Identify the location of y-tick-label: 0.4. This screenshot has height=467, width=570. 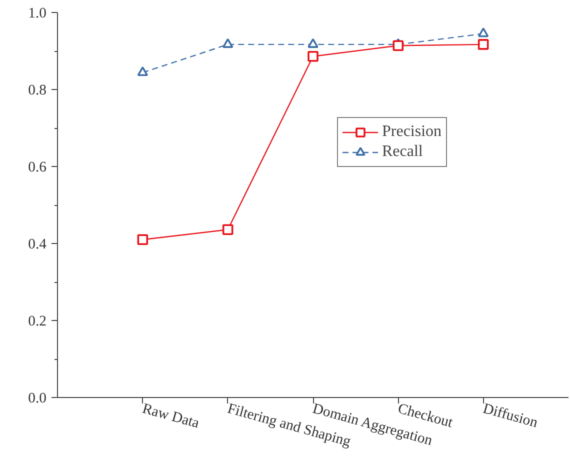
(38, 244).